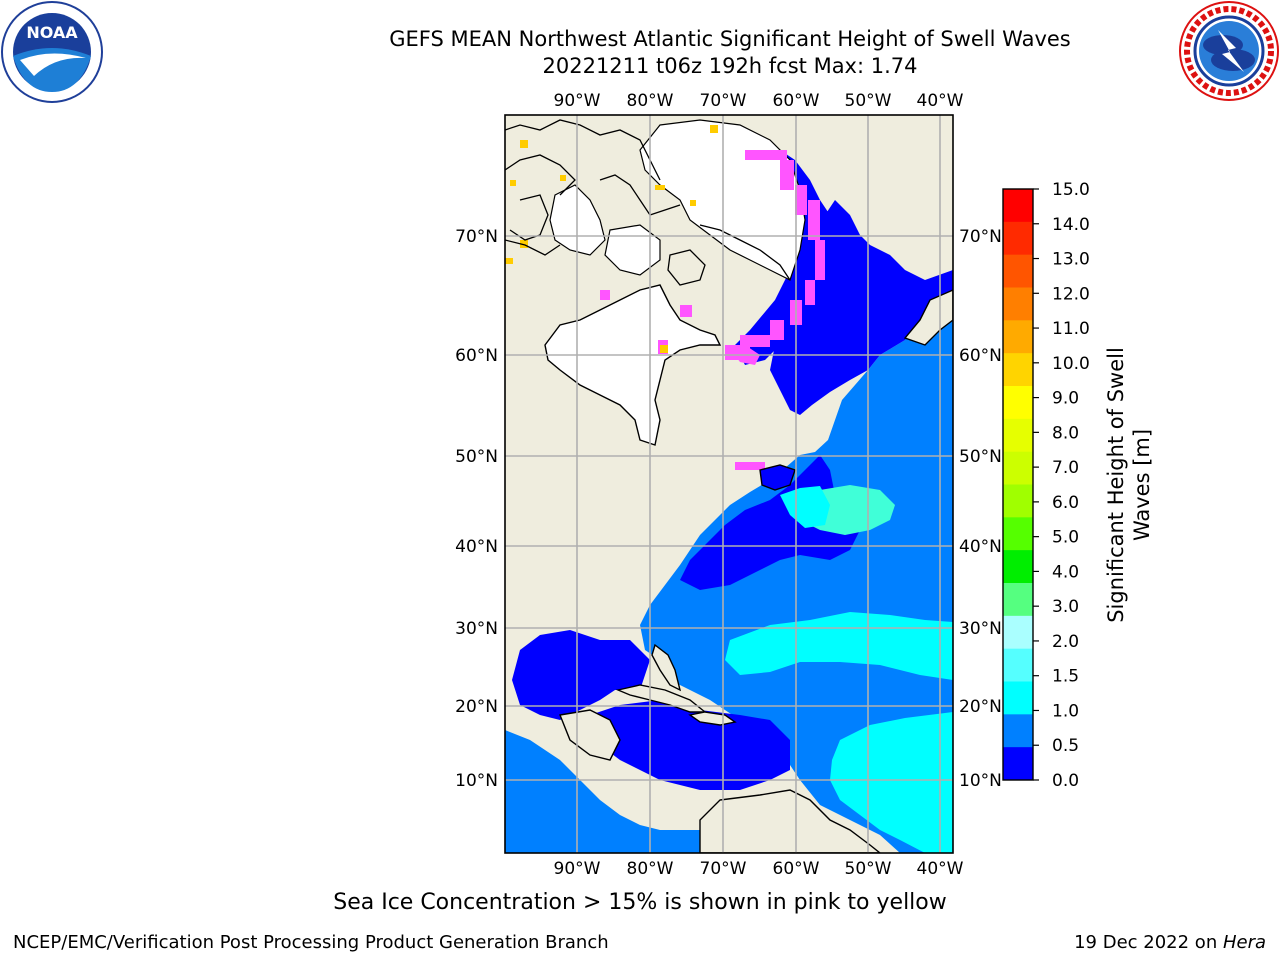  Describe the element at coordinates (1071, 260) in the screenshot. I see `colorbar-tick-label: 13.0` at that location.